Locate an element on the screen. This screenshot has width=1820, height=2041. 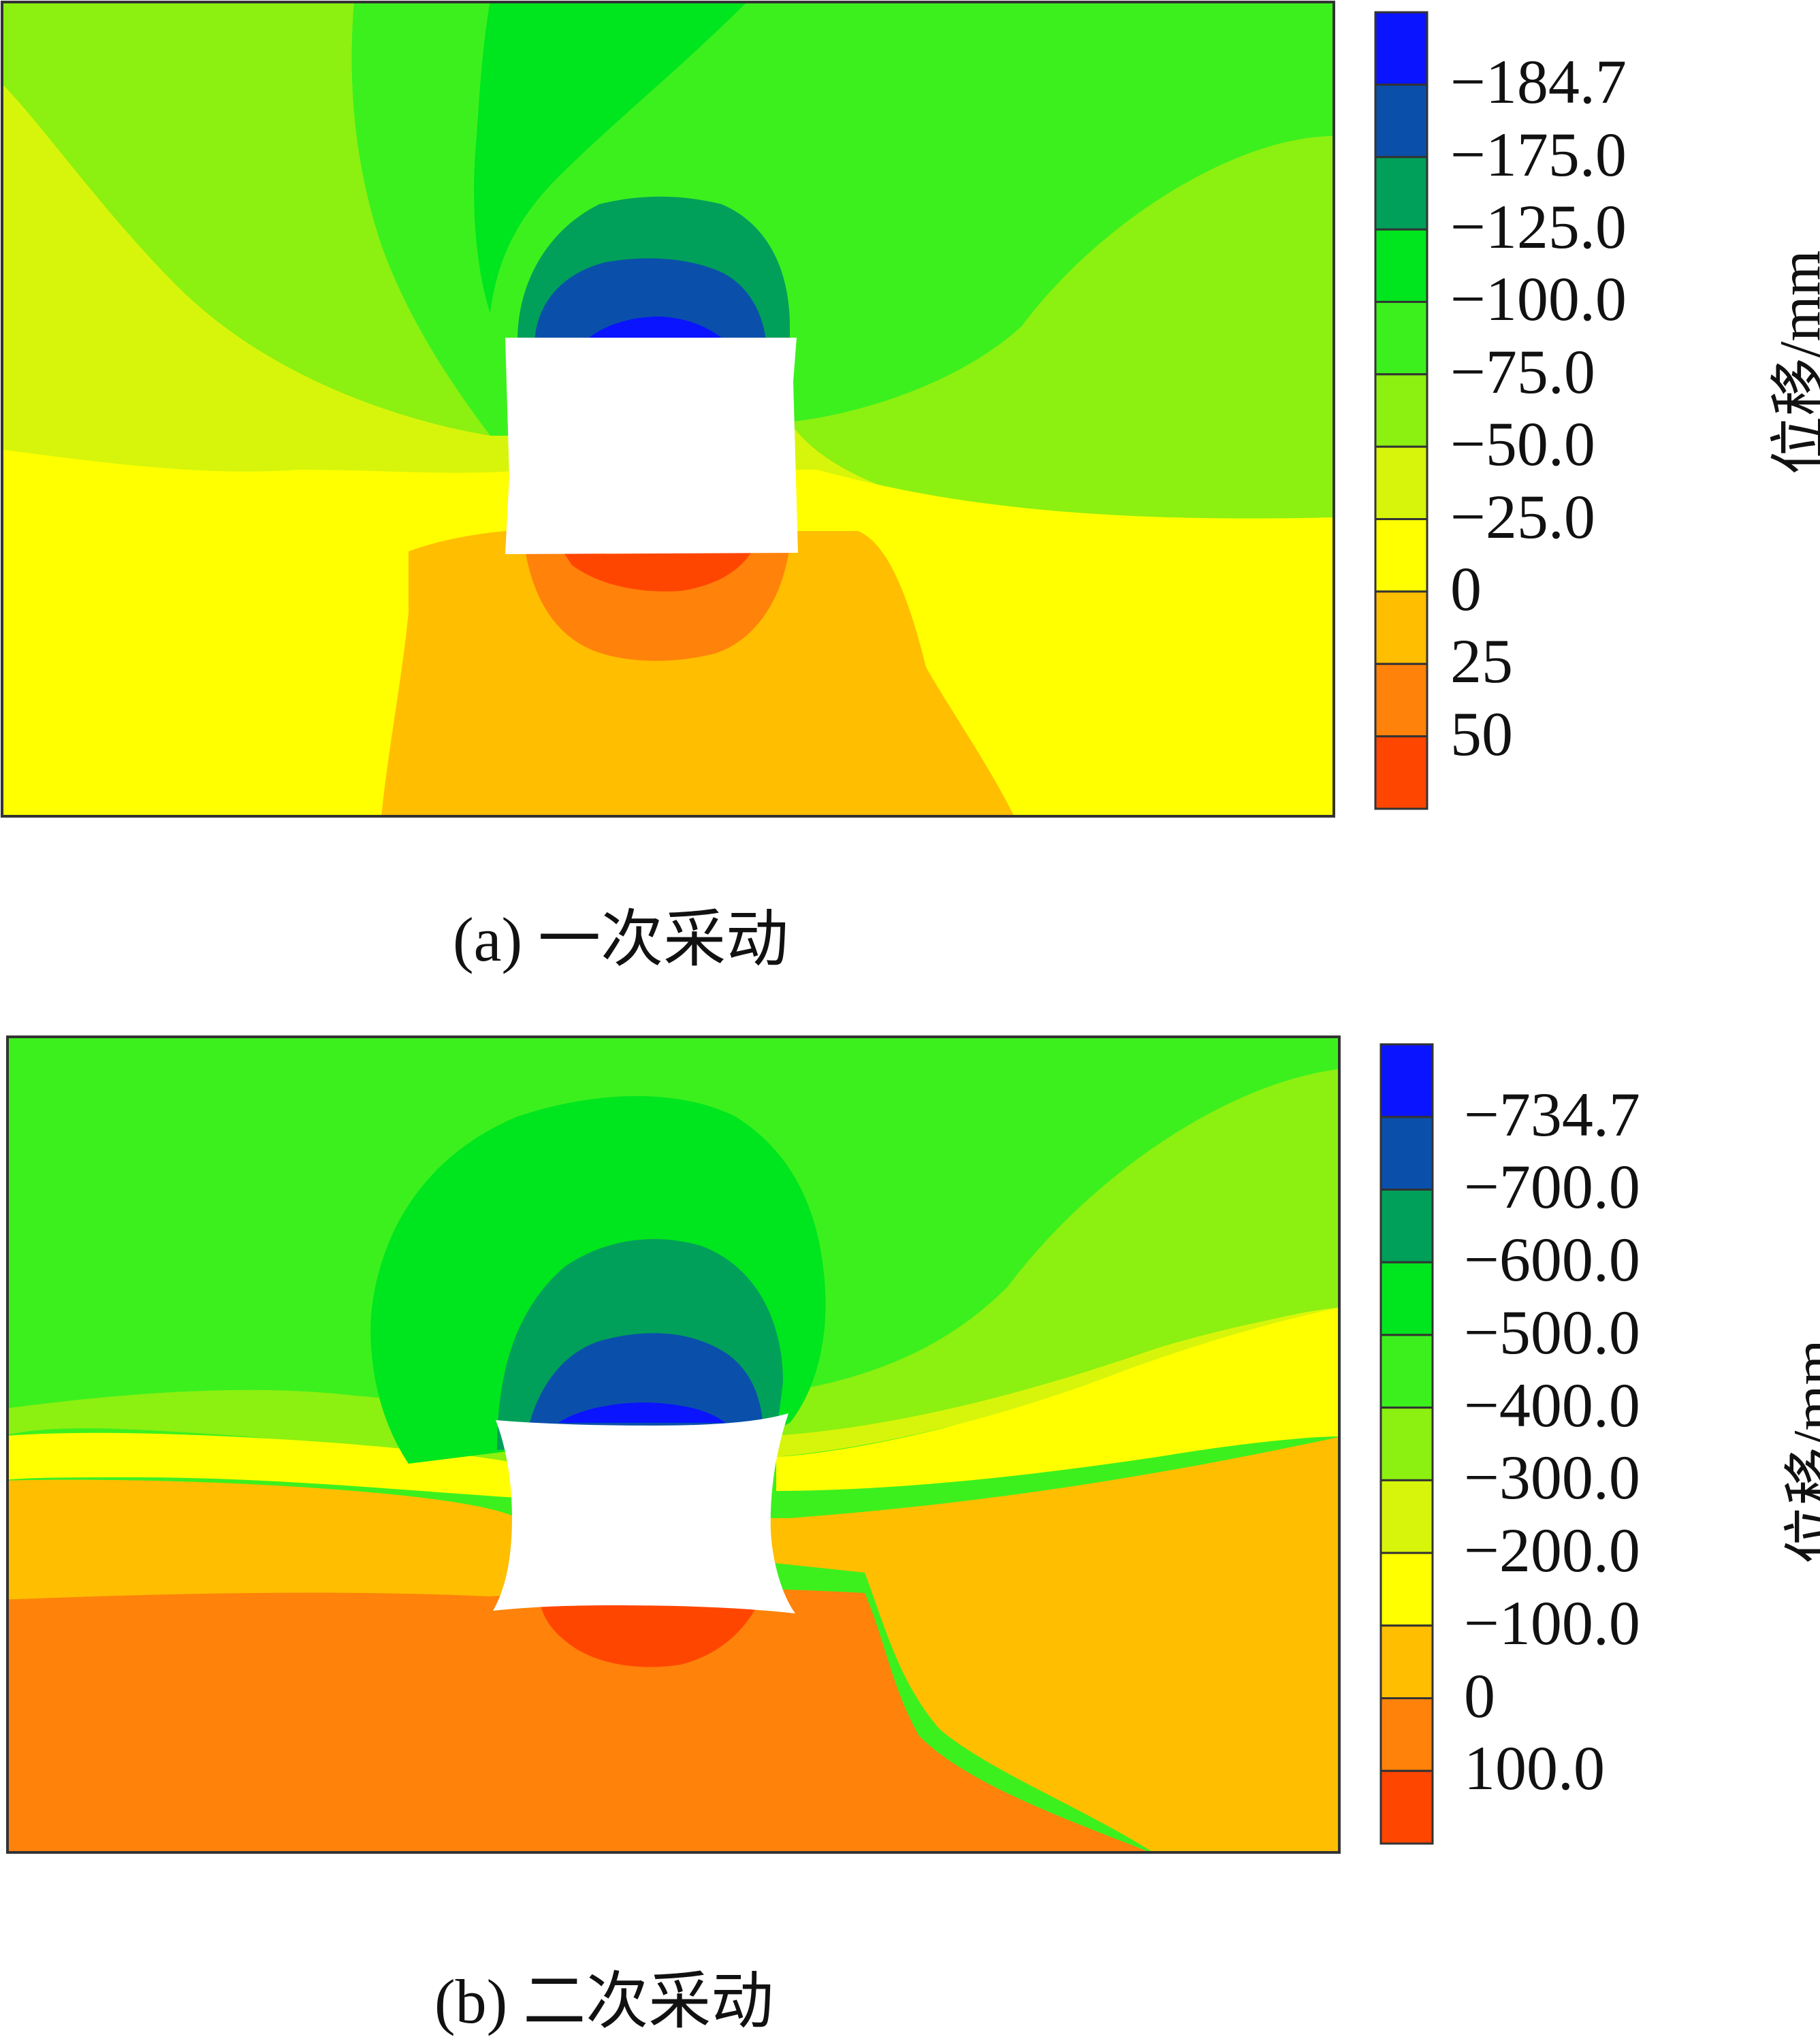
colorbar-tick-label: −734.7 is located at coordinates (1552, 1114).